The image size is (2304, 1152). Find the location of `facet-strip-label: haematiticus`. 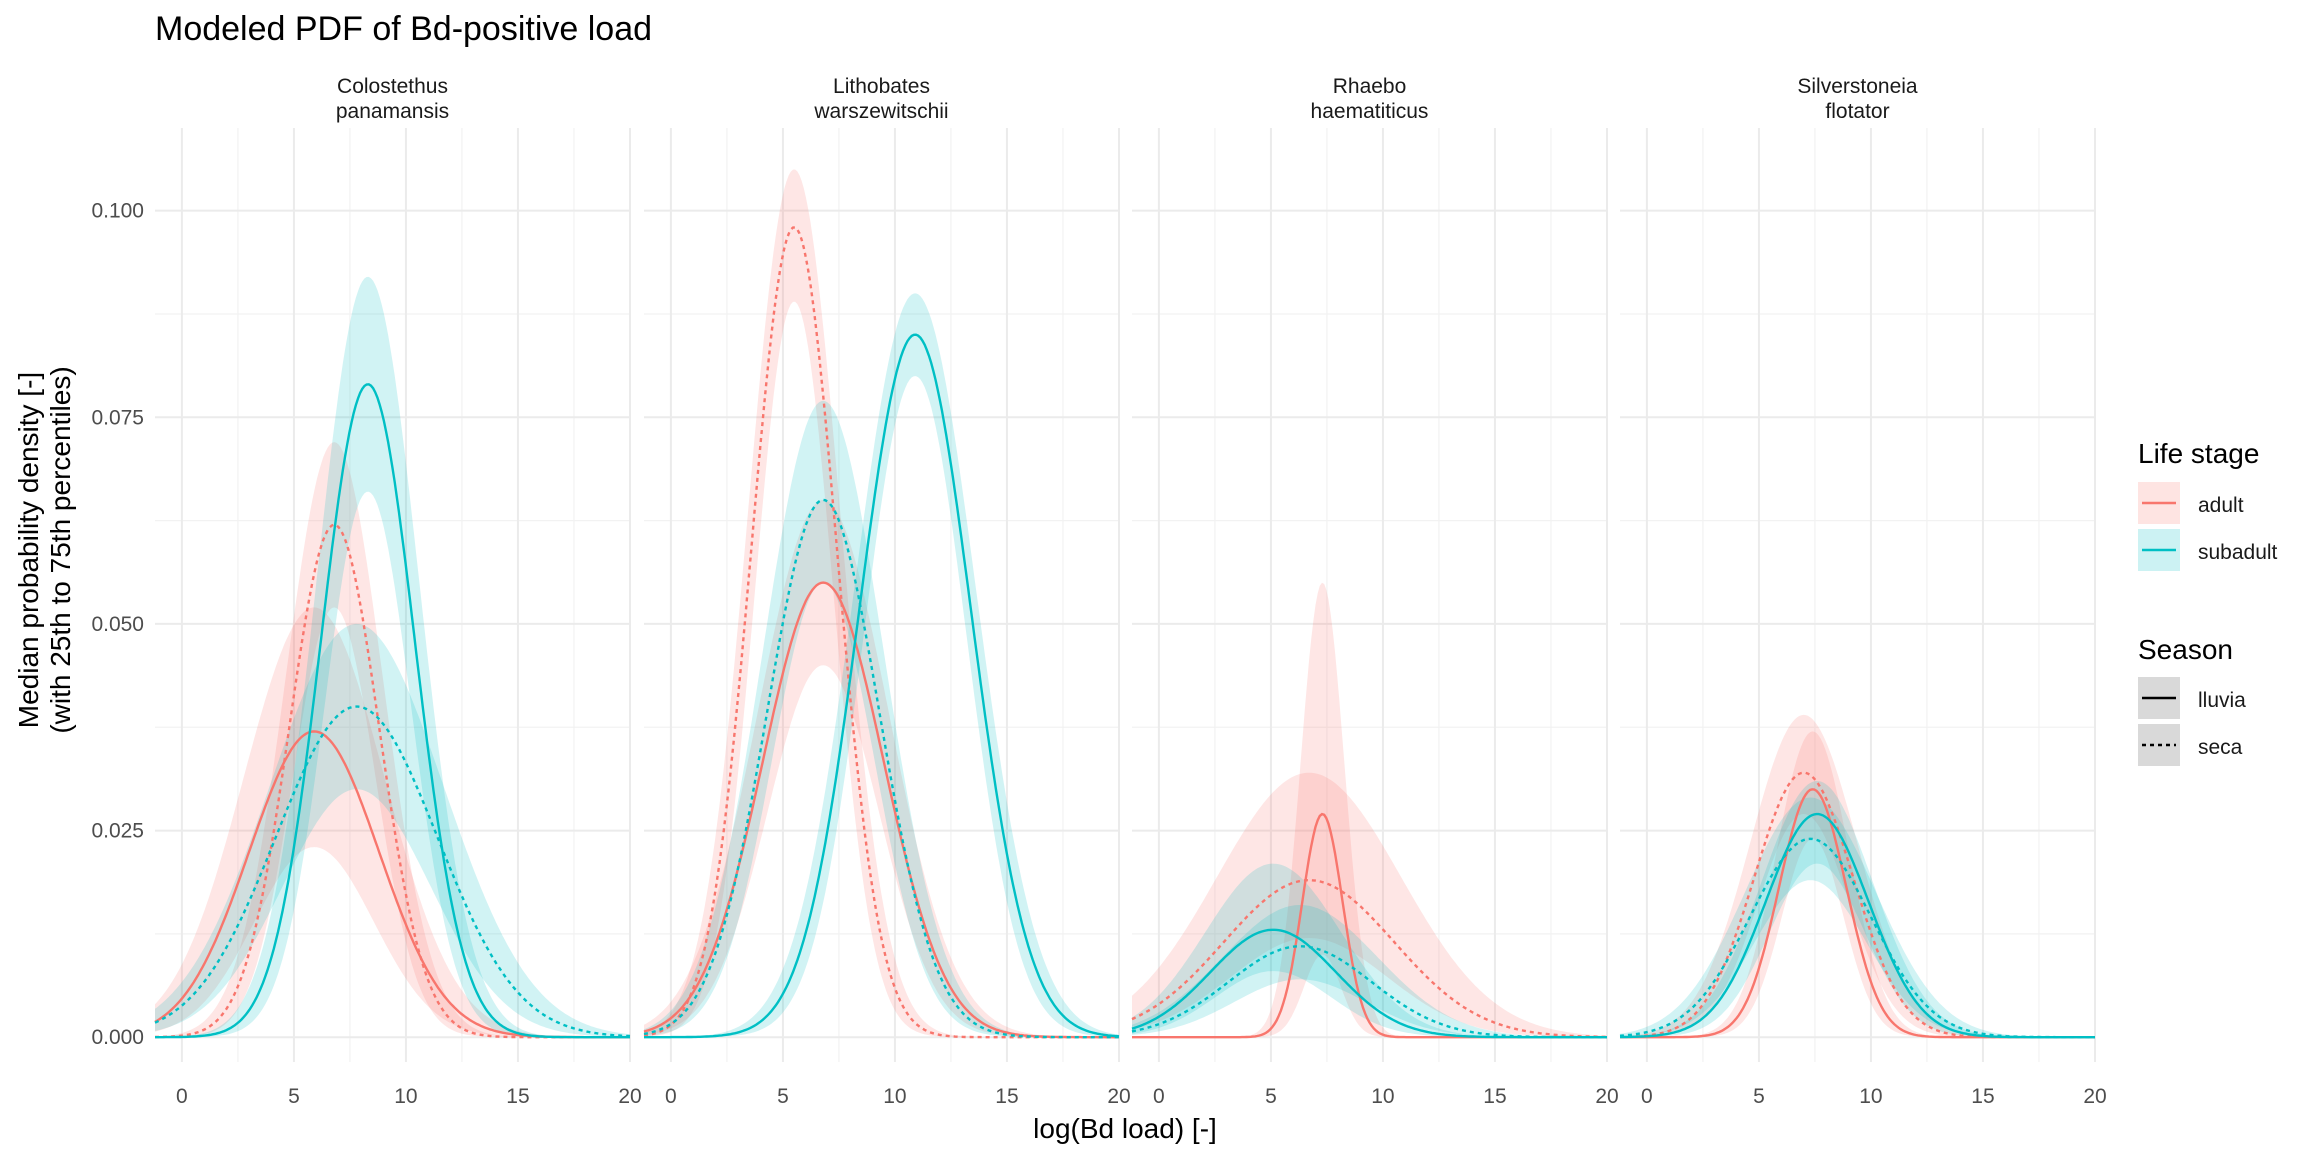

facet-strip-label: haematiticus is located at coordinates (1370, 111).